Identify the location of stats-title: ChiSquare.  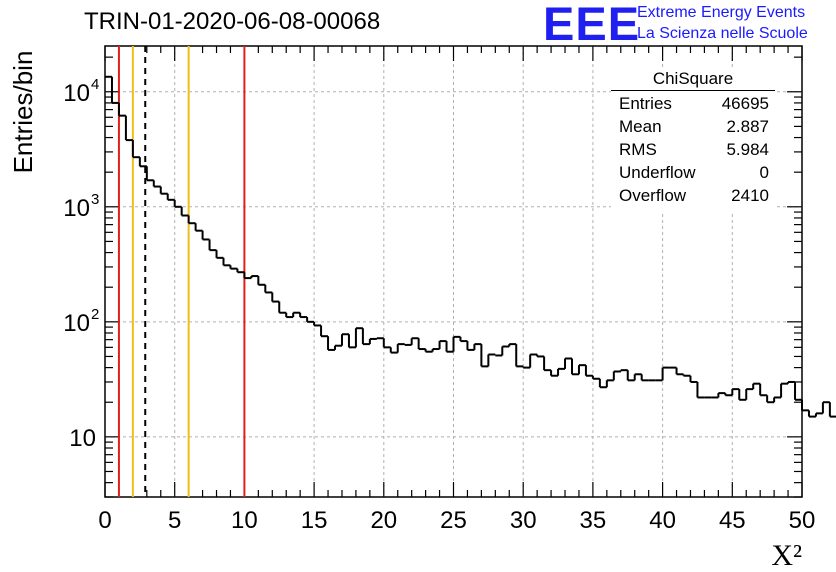
(693, 78).